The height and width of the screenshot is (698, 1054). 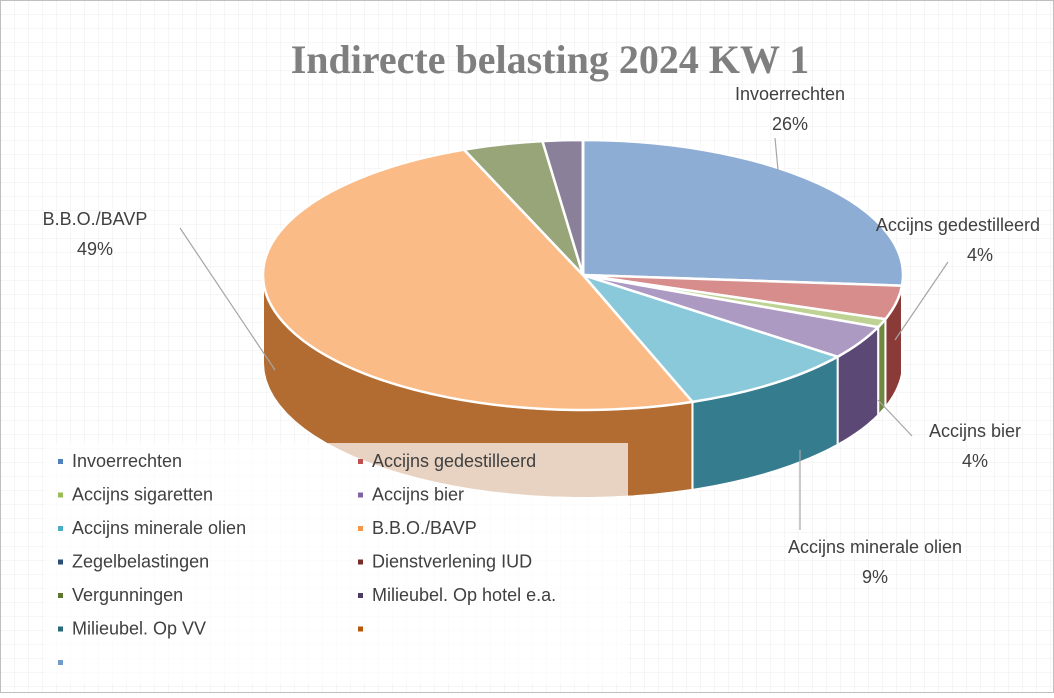 I want to click on legend-label: Zegelbelastingen, so click(x=140, y=561).